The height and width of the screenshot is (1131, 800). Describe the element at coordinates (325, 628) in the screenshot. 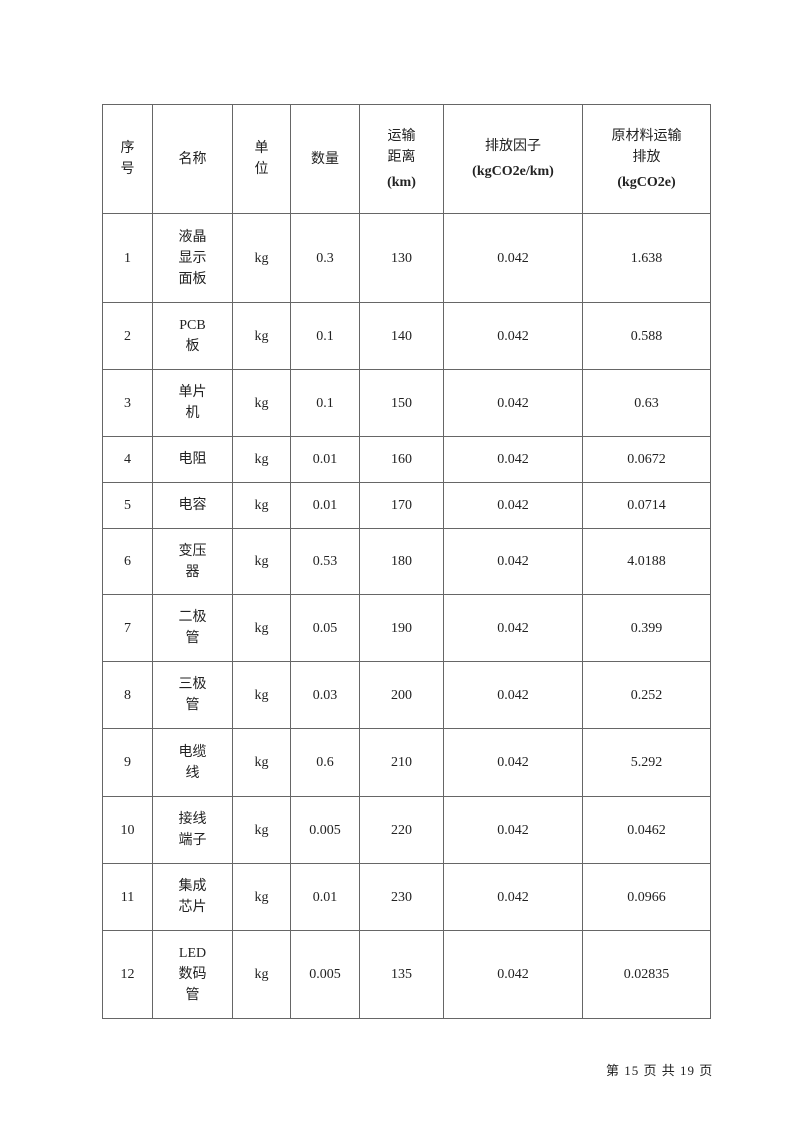

I see `cell-qty: 0.05` at that location.